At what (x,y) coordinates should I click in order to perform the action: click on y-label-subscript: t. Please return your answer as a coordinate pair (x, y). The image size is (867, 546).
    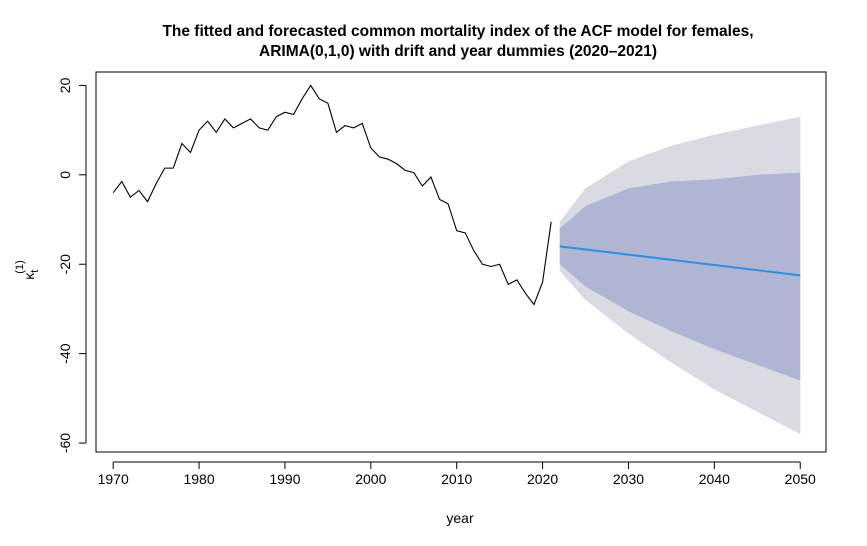
    Looking at the image, I should click on (35, 271).